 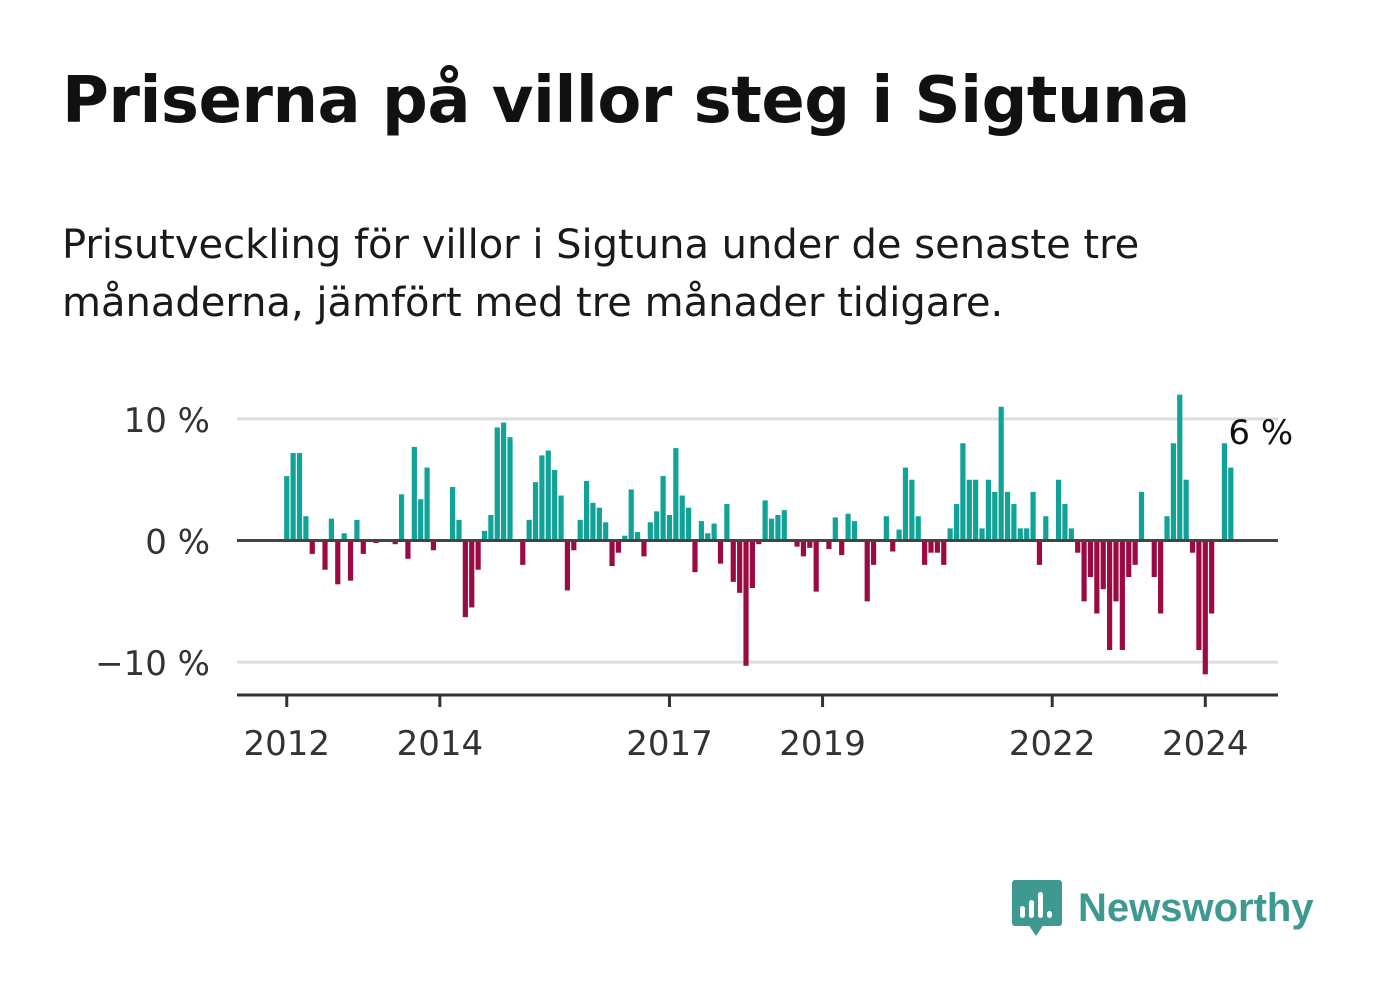 I want to click on chart-title: Priserna på villor steg i Sigtuna, so click(x=626, y=101).